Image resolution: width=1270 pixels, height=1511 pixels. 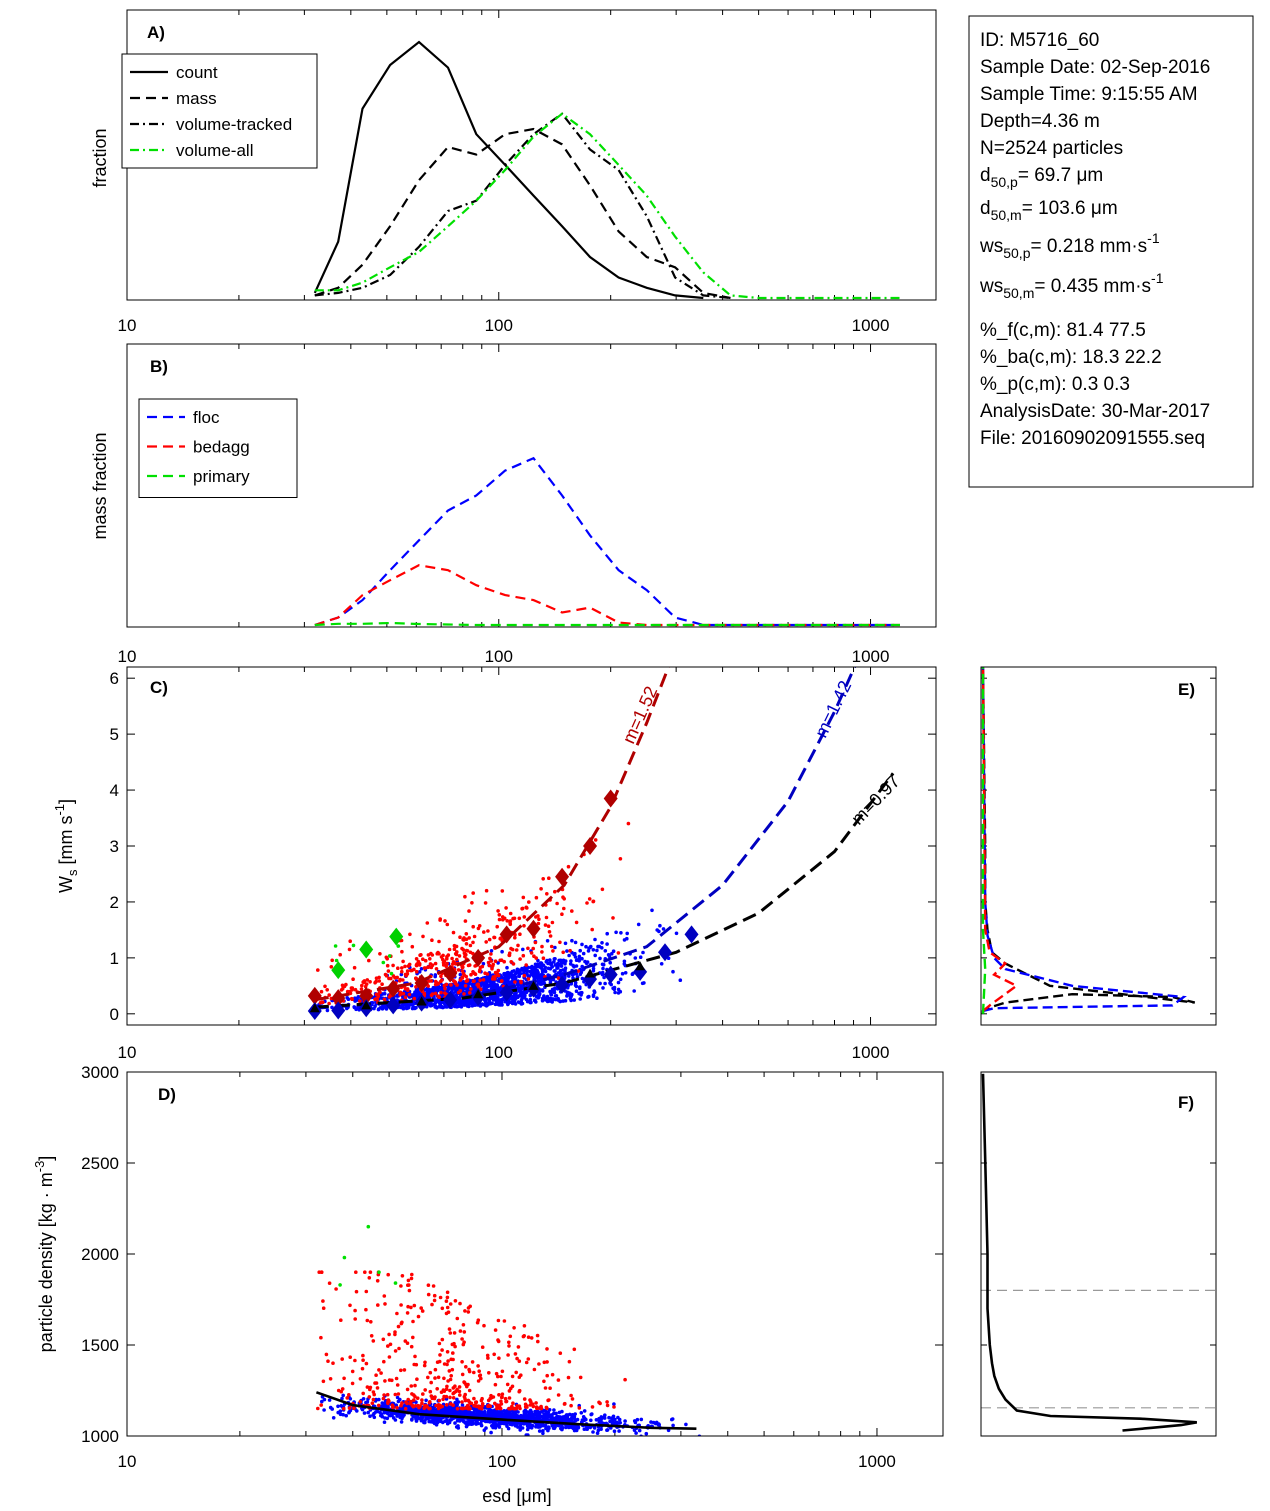 What do you see at coordinates (1049, 210) in the screenshot?
I see `info-line: d50,m= 103.6 μm` at bounding box center [1049, 210].